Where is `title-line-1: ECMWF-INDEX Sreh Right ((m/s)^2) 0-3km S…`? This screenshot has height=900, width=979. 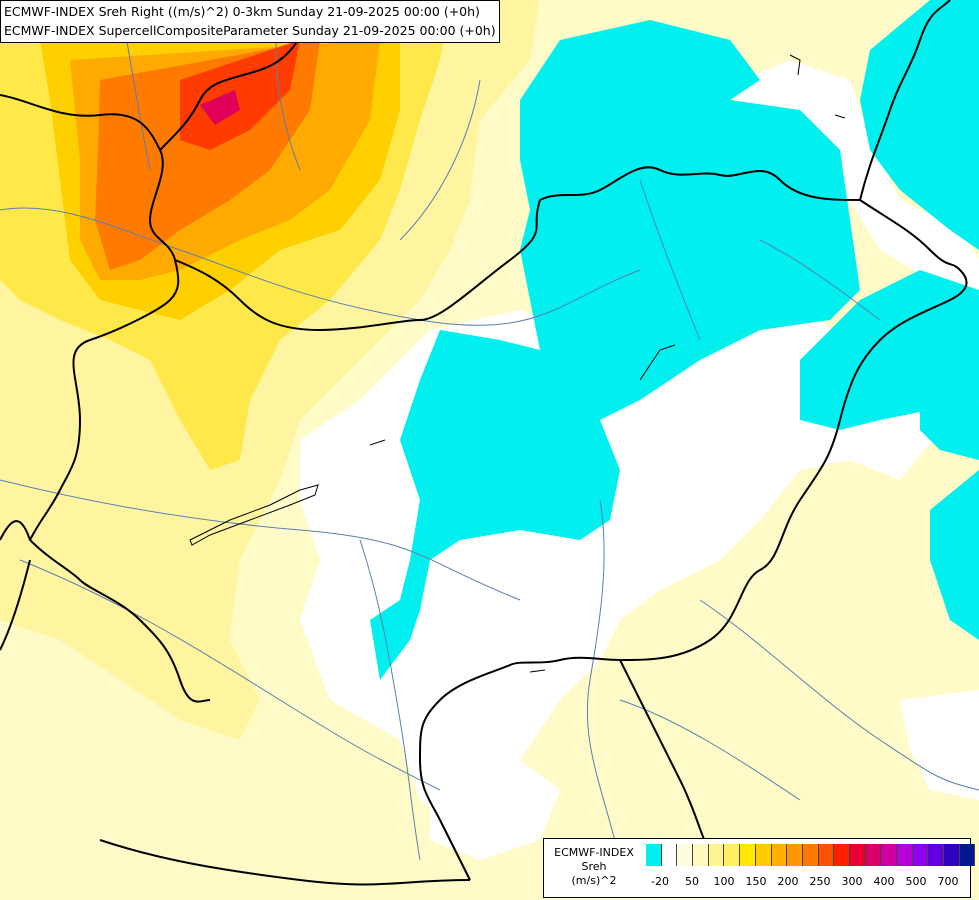 title-line-1: ECMWF-INDEX Sreh Right ((m/s)^2) 0-3km S… is located at coordinates (242, 11).